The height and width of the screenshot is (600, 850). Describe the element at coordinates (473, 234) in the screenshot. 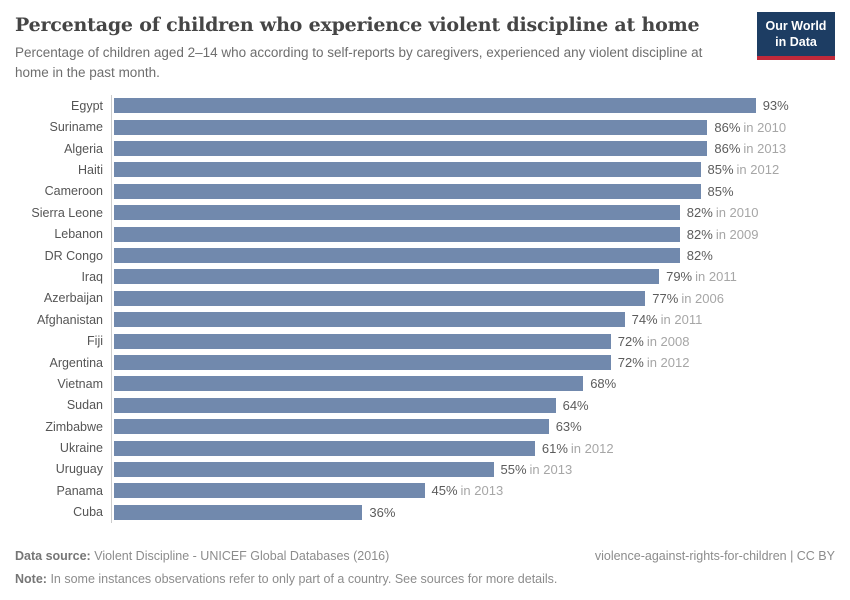

I see `bar-track: 82% in 2009` at that location.